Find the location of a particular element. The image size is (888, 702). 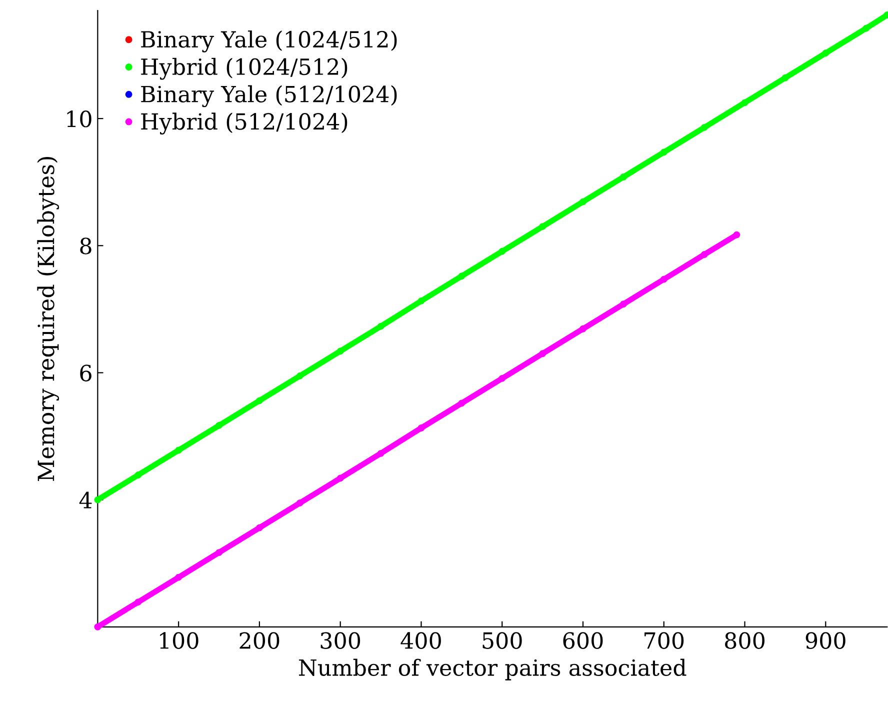

x-tick-label: 800 is located at coordinates (744, 640).